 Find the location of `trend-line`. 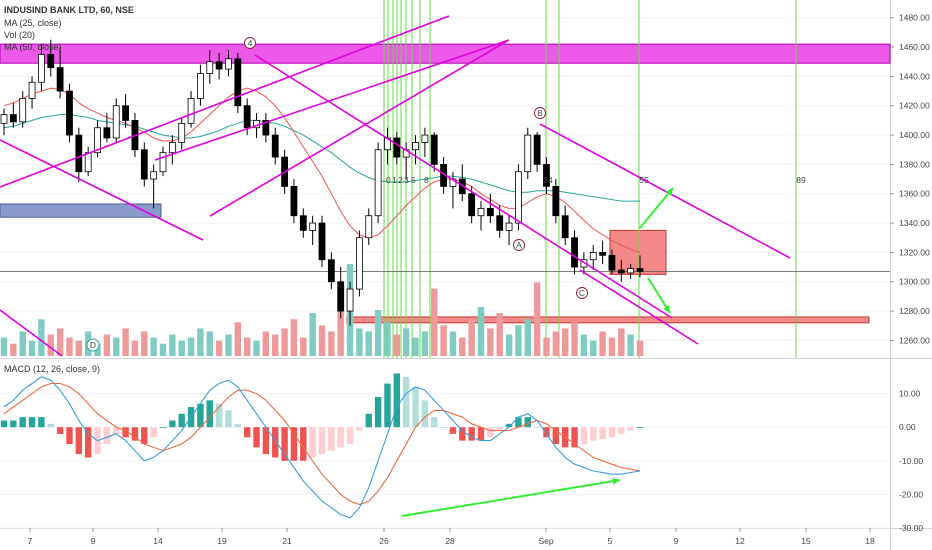

trend-line is located at coordinates (665, 191).